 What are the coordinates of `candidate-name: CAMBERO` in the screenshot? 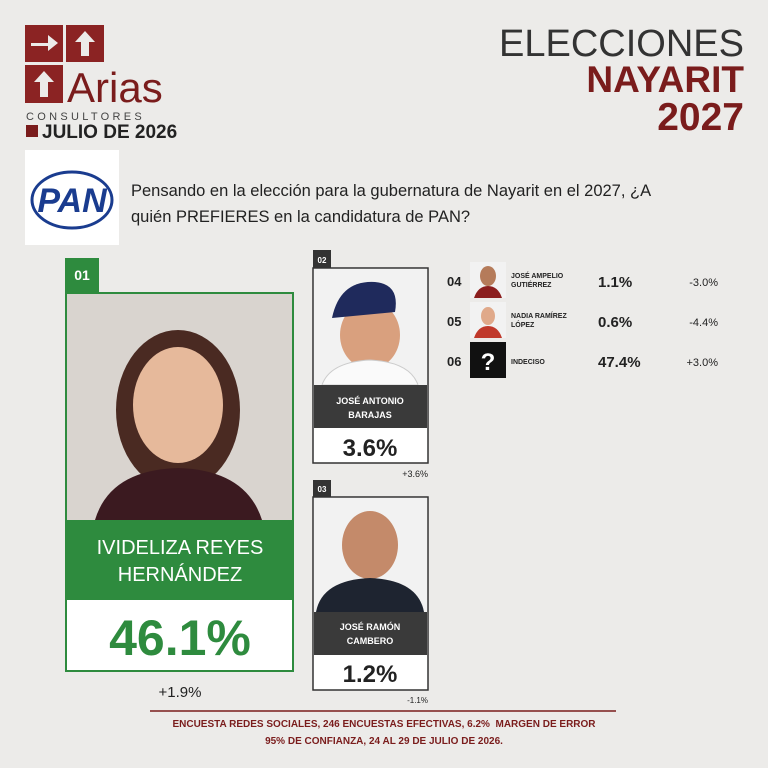 It's located at (370, 641).